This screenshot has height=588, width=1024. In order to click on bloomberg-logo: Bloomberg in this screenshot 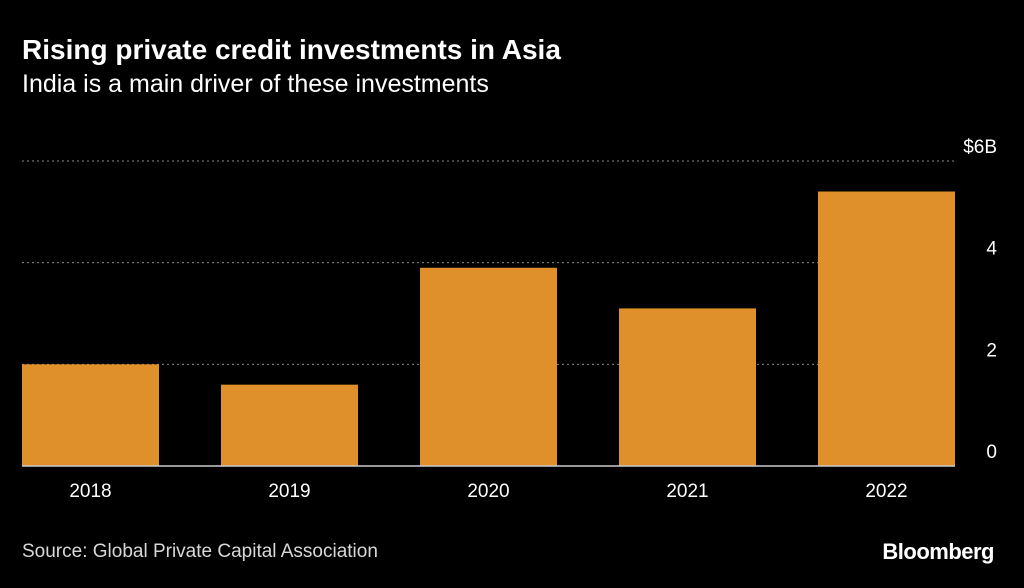, I will do `click(938, 551)`.